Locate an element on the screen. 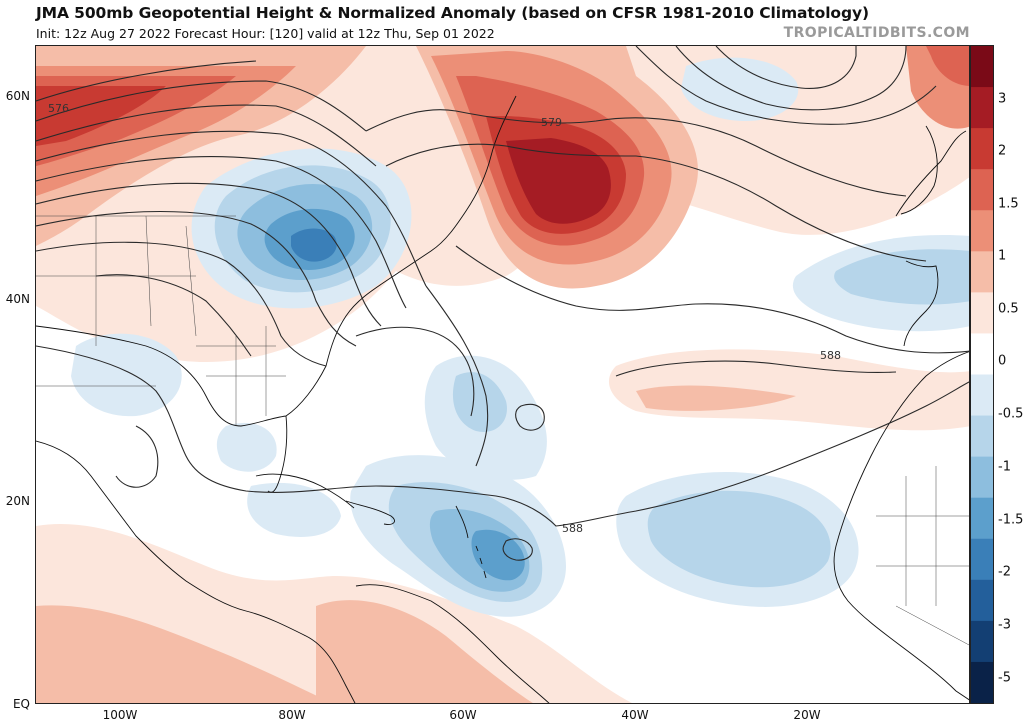  colorbar-label-neg2: -2 is located at coordinates (1004, 572).